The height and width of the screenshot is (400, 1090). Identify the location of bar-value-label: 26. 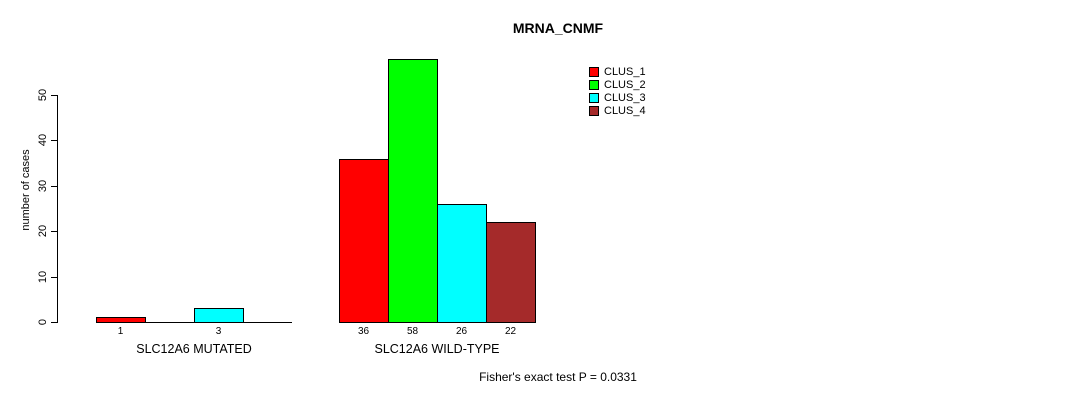
(461, 331).